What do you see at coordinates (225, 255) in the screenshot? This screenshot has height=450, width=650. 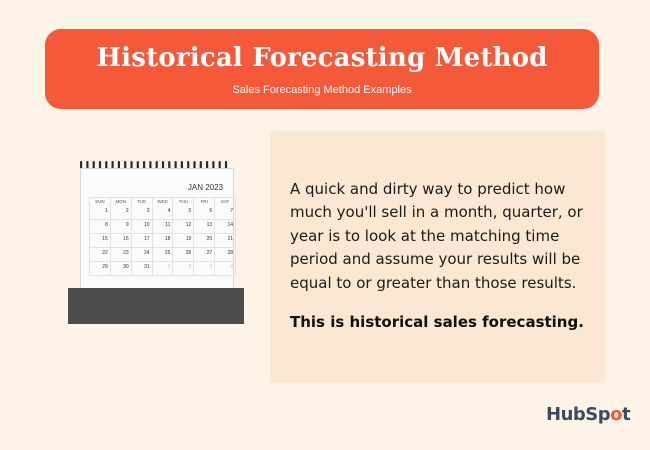 I see `calendar-day: 28` at bounding box center [225, 255].